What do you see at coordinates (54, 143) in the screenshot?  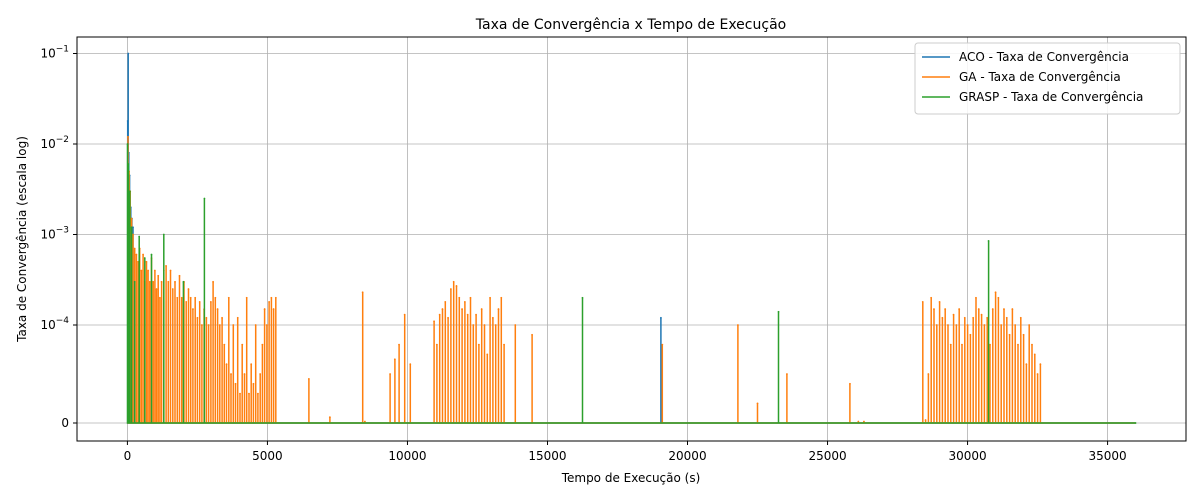 I see `y-tick-label: 10⁻²` at bounding box center [54, 143].